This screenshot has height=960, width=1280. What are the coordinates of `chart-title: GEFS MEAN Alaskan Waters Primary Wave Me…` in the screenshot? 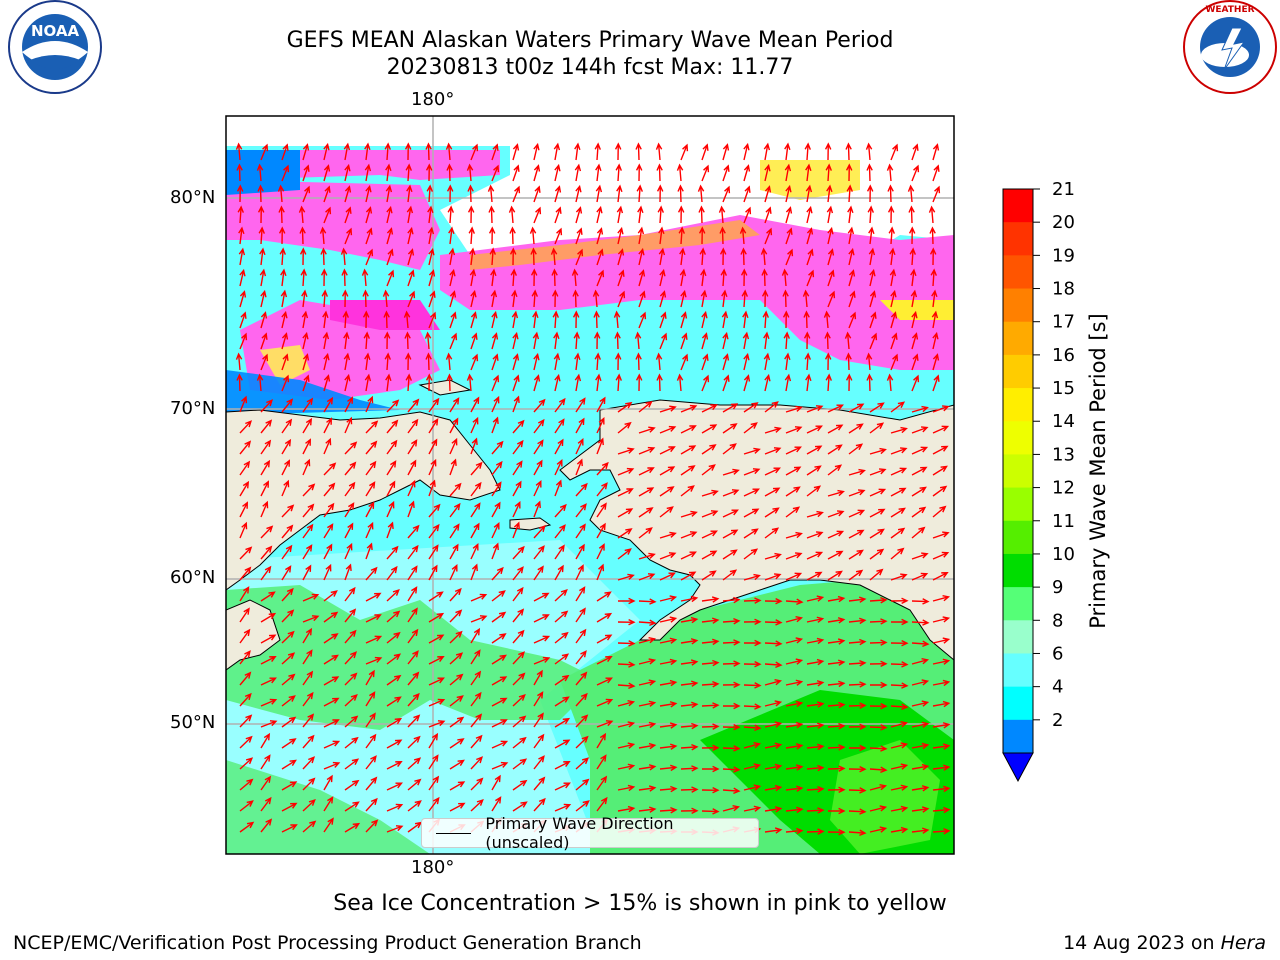 It's located at (590, 40).